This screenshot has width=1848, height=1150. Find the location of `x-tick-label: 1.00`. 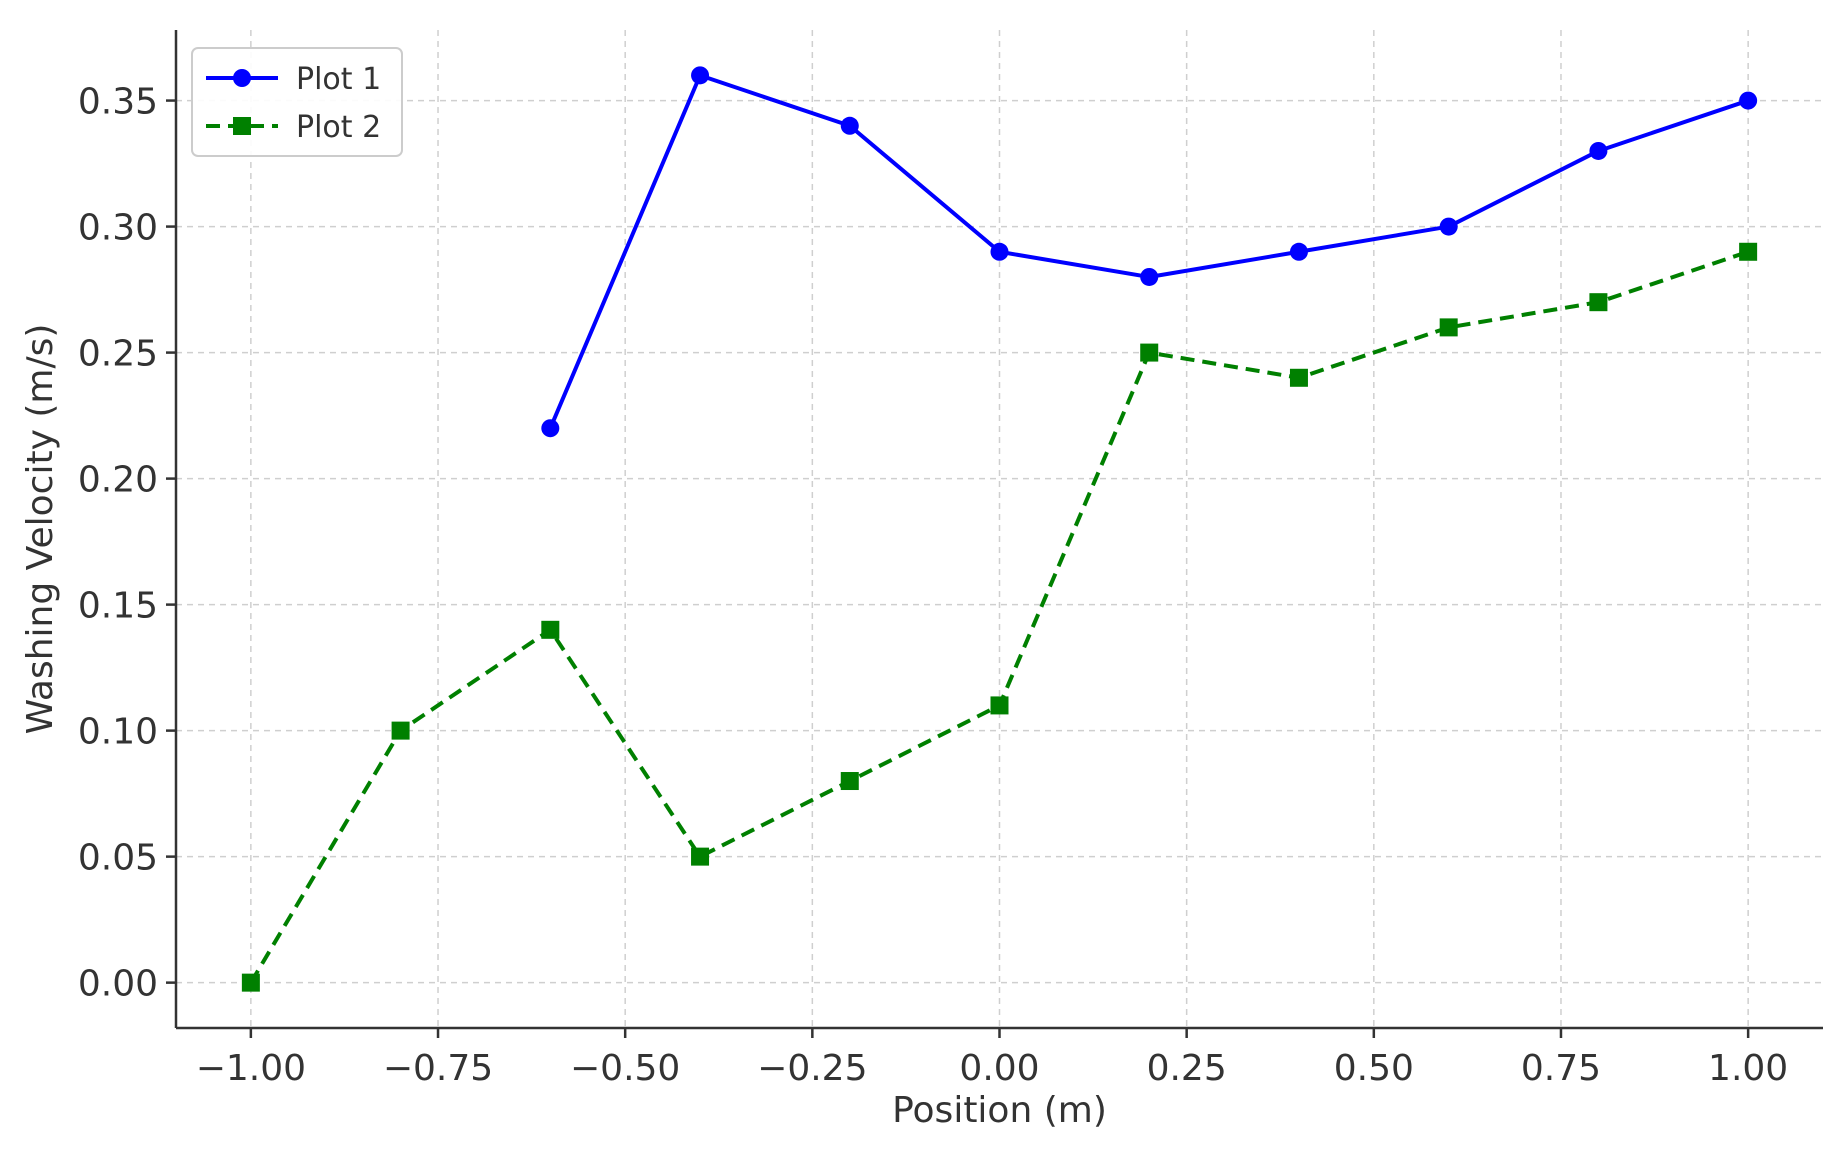

x-tick-label: 1.00 is located at coordinates (1748, 1068).